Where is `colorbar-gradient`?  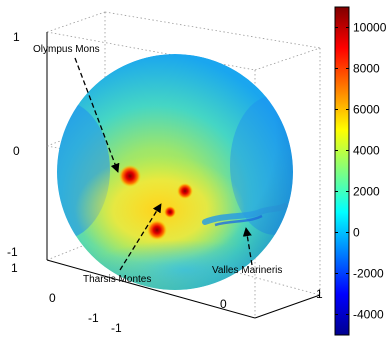 colorbar-gradient is located at coordinates (342, 171).